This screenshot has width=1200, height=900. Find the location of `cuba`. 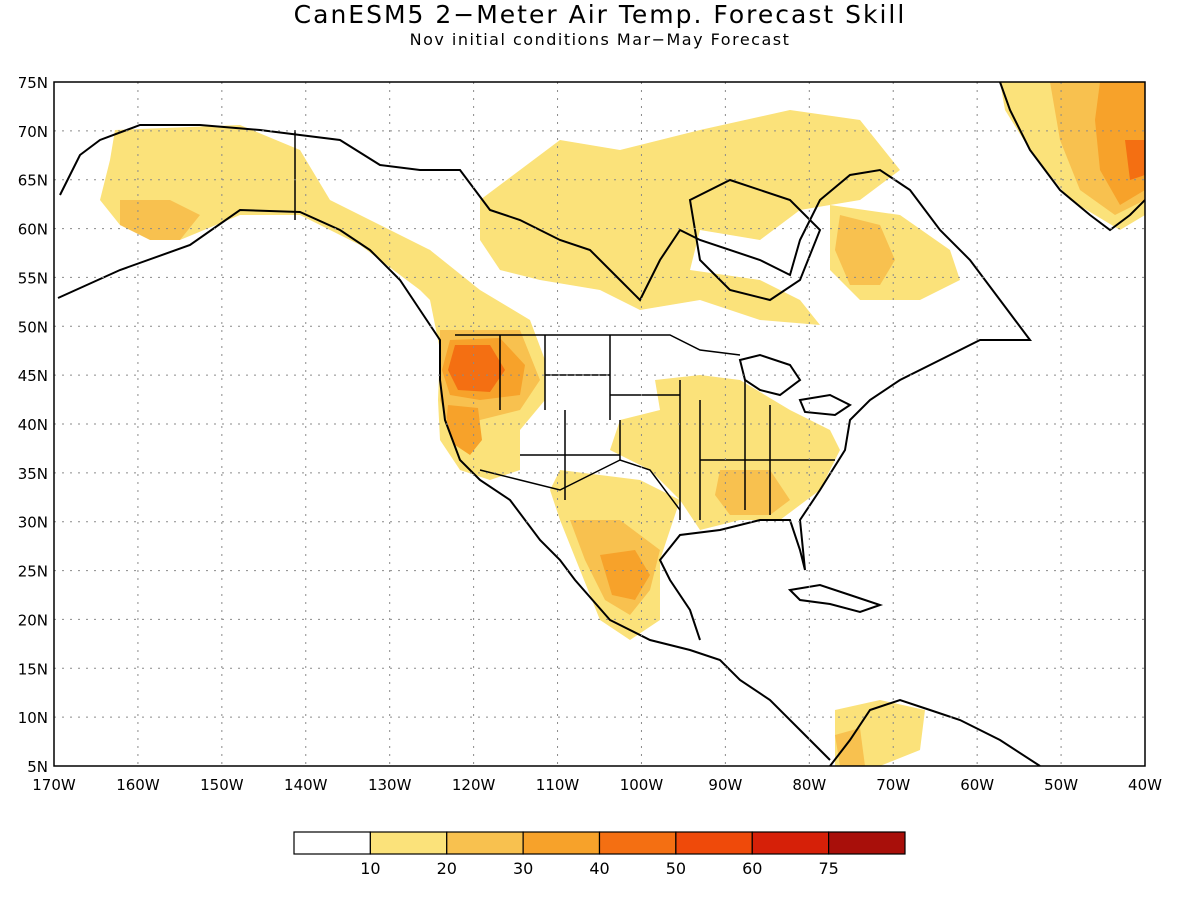

cuba is located at coordinates (835, 598).